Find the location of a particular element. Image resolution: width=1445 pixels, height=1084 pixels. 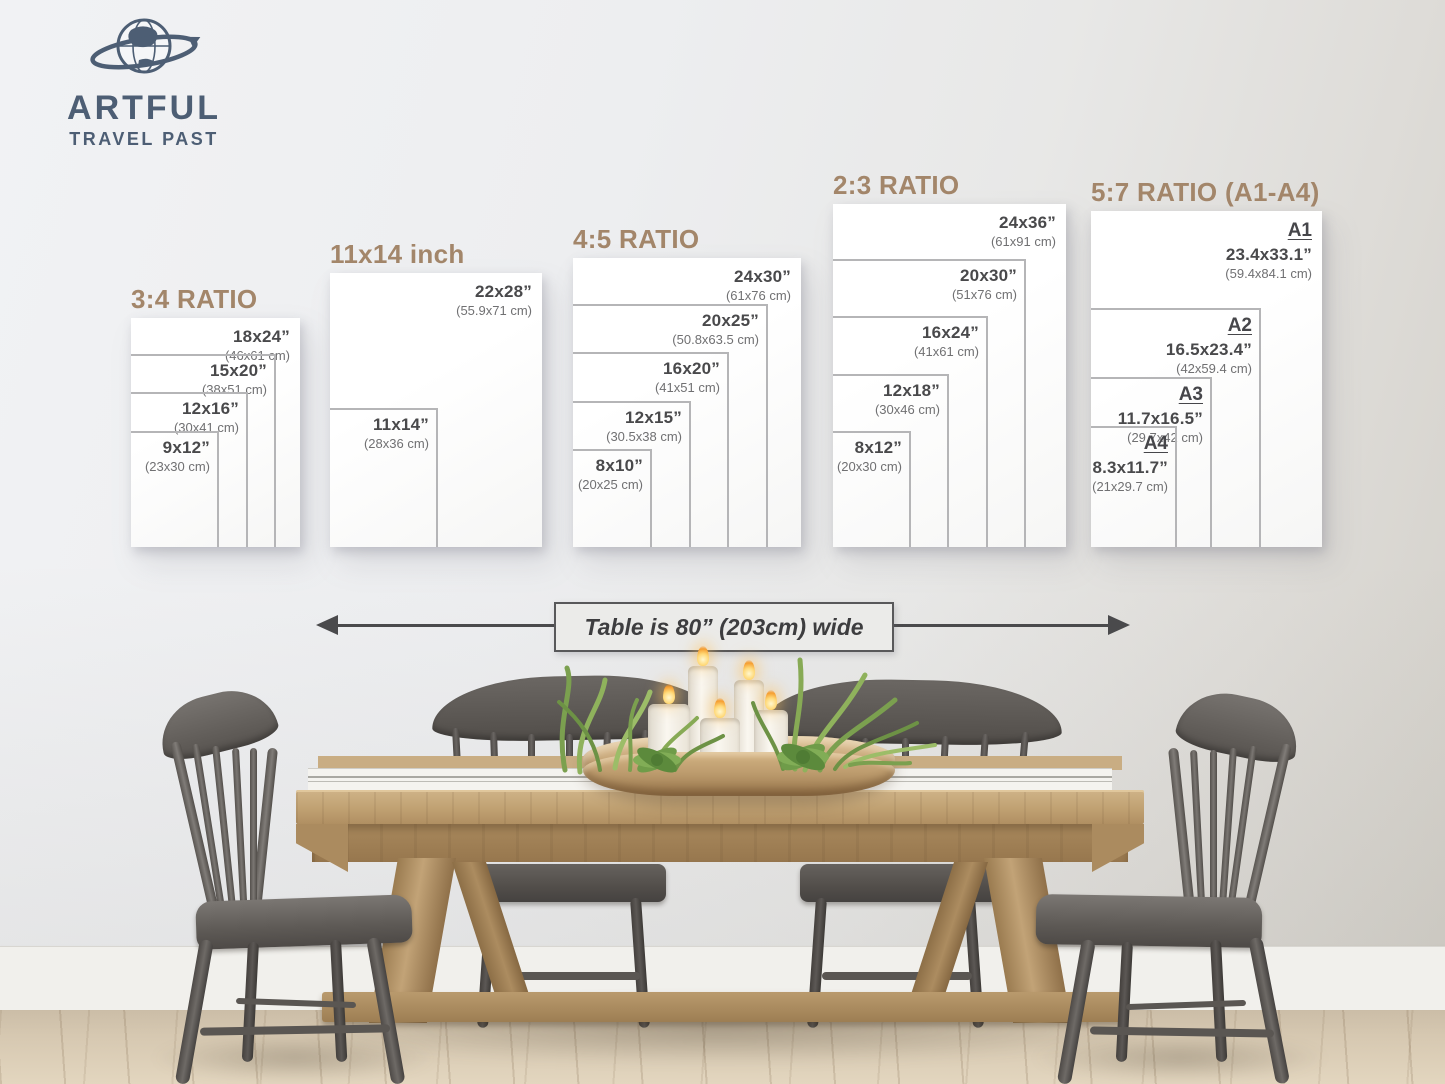

size-label: 8x10” (20x25 cm) is located at coordinates (610, 474).